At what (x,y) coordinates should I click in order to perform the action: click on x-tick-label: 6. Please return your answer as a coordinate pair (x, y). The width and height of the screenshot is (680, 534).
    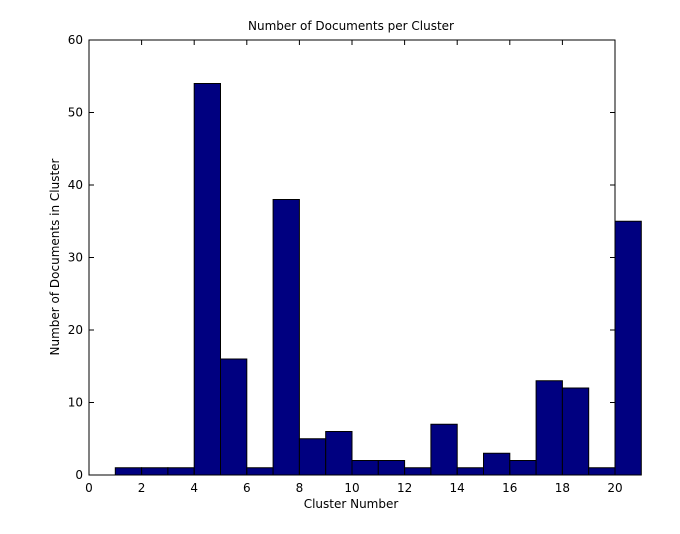
    Looking at the image, I should click on (247, 488).